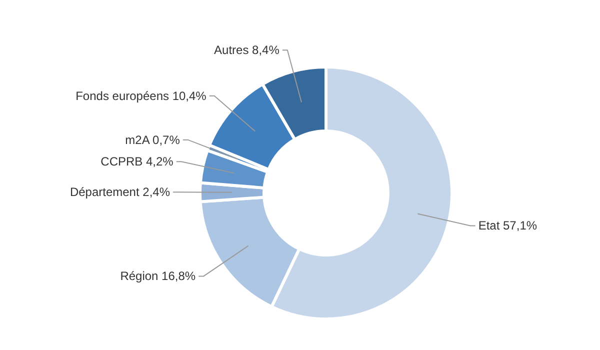 This screenshot has height=350, width=600. I want to click on slice-label: Fonds européens 10,4%, so click(141, 95).